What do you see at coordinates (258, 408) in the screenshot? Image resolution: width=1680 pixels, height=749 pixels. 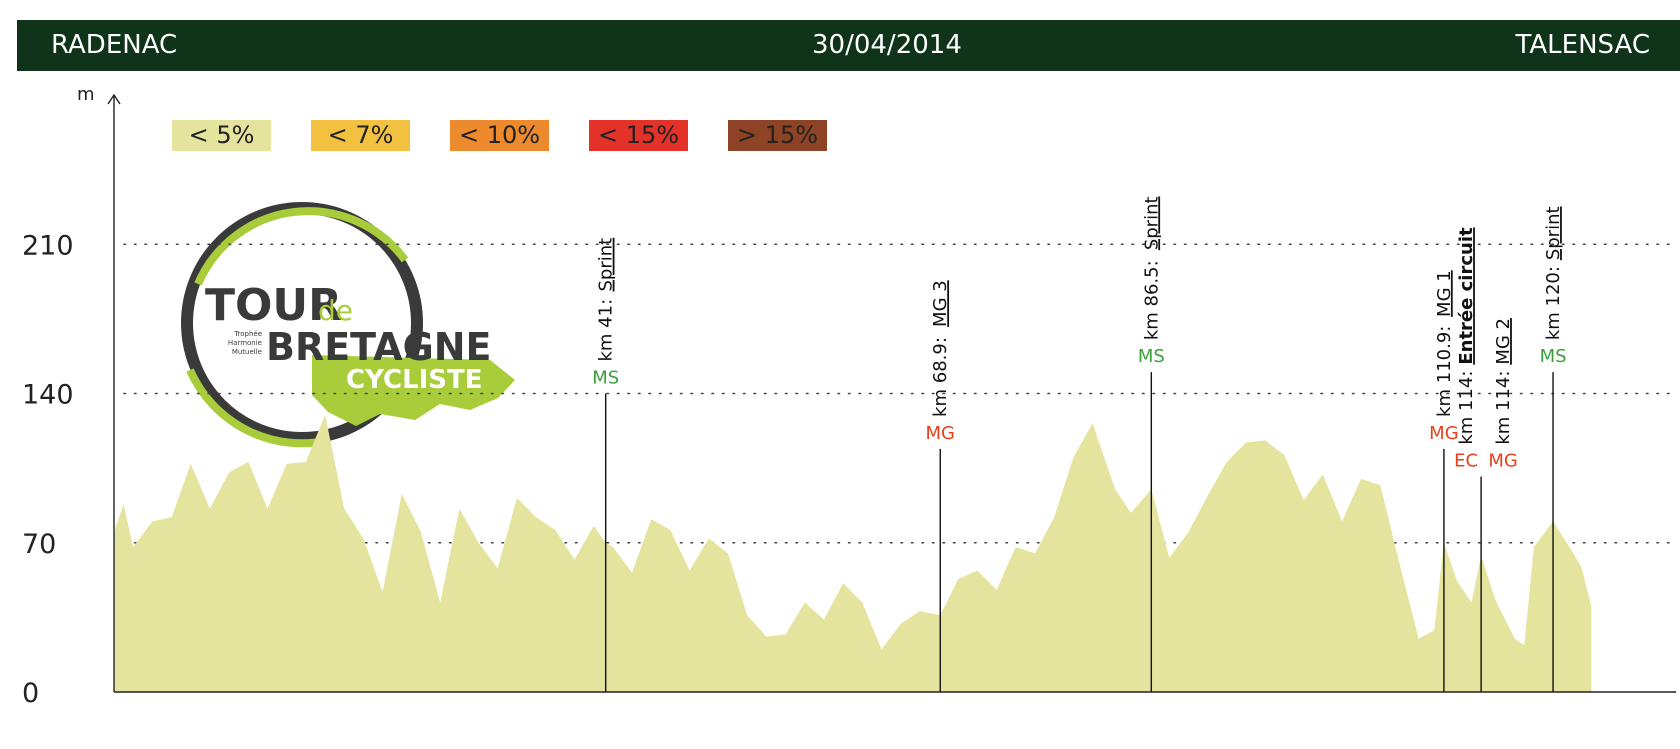 I see `logo-ring-green-lower` at bounding box center [258, 408].